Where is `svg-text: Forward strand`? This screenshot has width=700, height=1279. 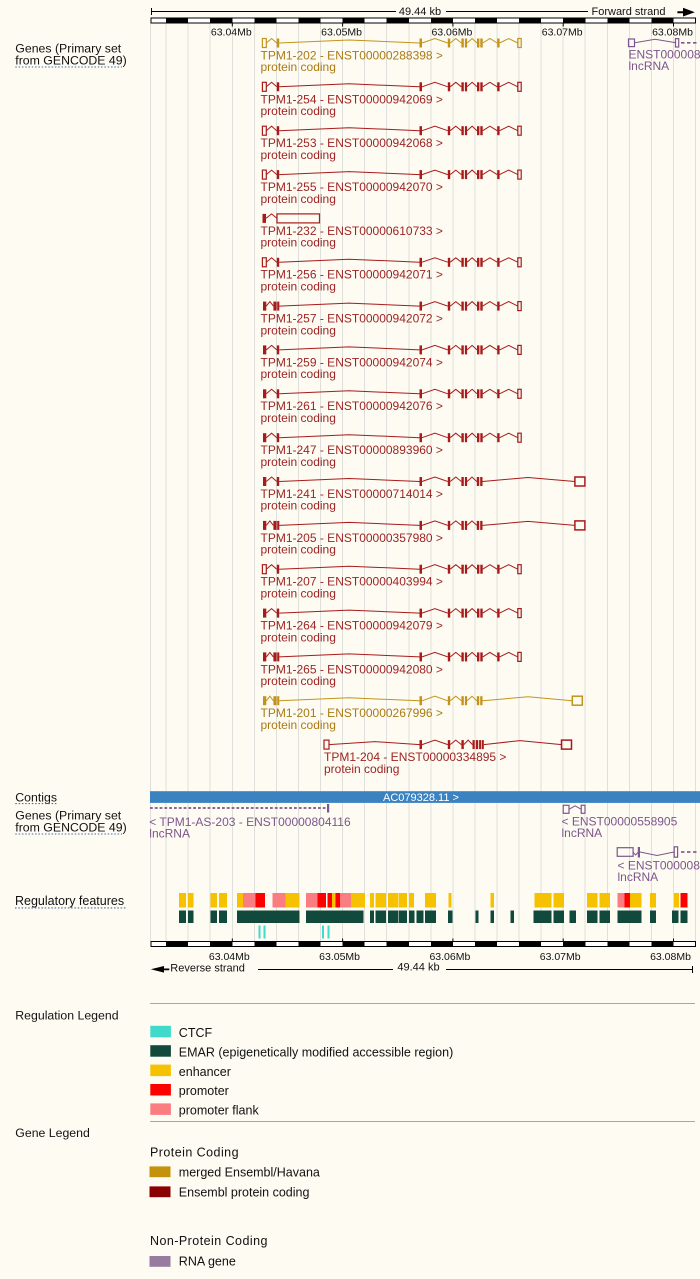 svg-text: Forward strand is located at coordinates (629, 12).